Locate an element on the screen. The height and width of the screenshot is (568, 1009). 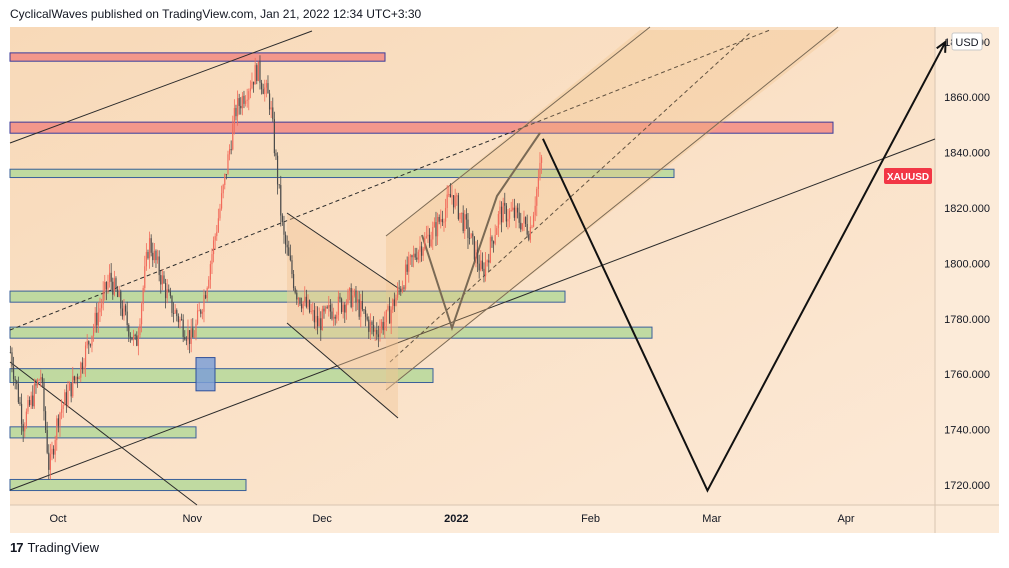
time-tick-label: Nov is located at coordinates (192, 519).